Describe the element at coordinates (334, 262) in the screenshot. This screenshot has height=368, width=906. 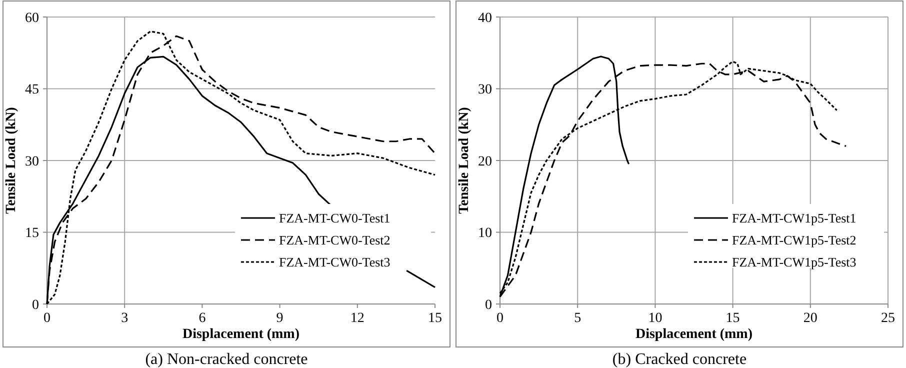
I see `legend-label: FZA-MT-CW0-Test3` at that location.